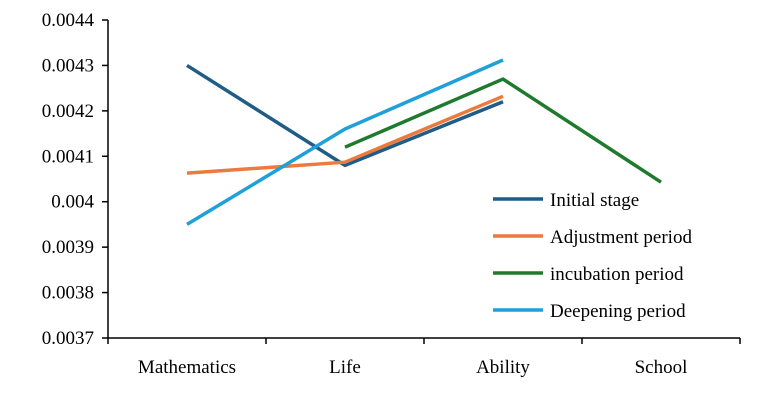  What do you see at coordinates (68, 156) in the screenshot?
I see `y-tick-label: 0.0041` at bounding box center [68, 156].